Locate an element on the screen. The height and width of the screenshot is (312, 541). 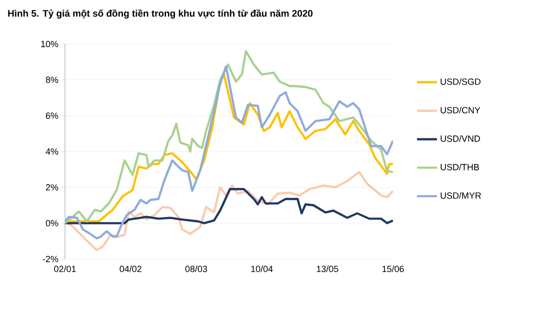
y-tick-label: -2% is located at coordinates (50, 259).